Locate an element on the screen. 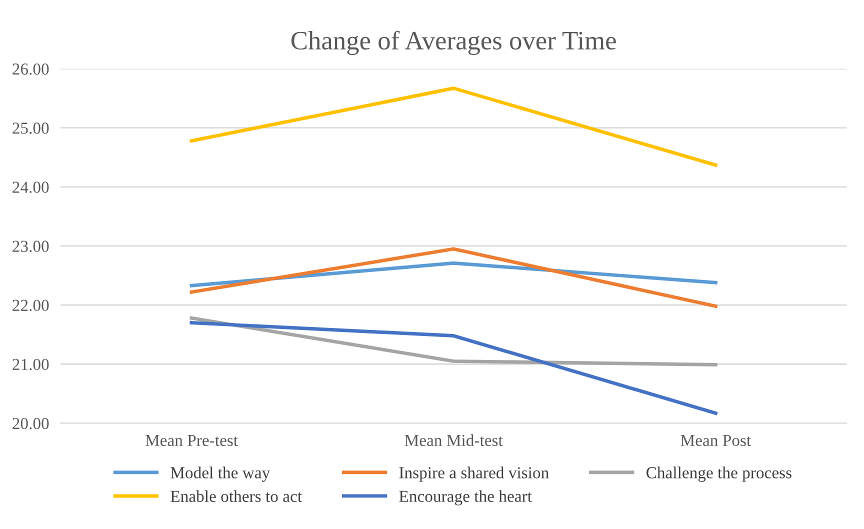  chart-title: Change of Averages over Time is located at coordinates (453, 43).